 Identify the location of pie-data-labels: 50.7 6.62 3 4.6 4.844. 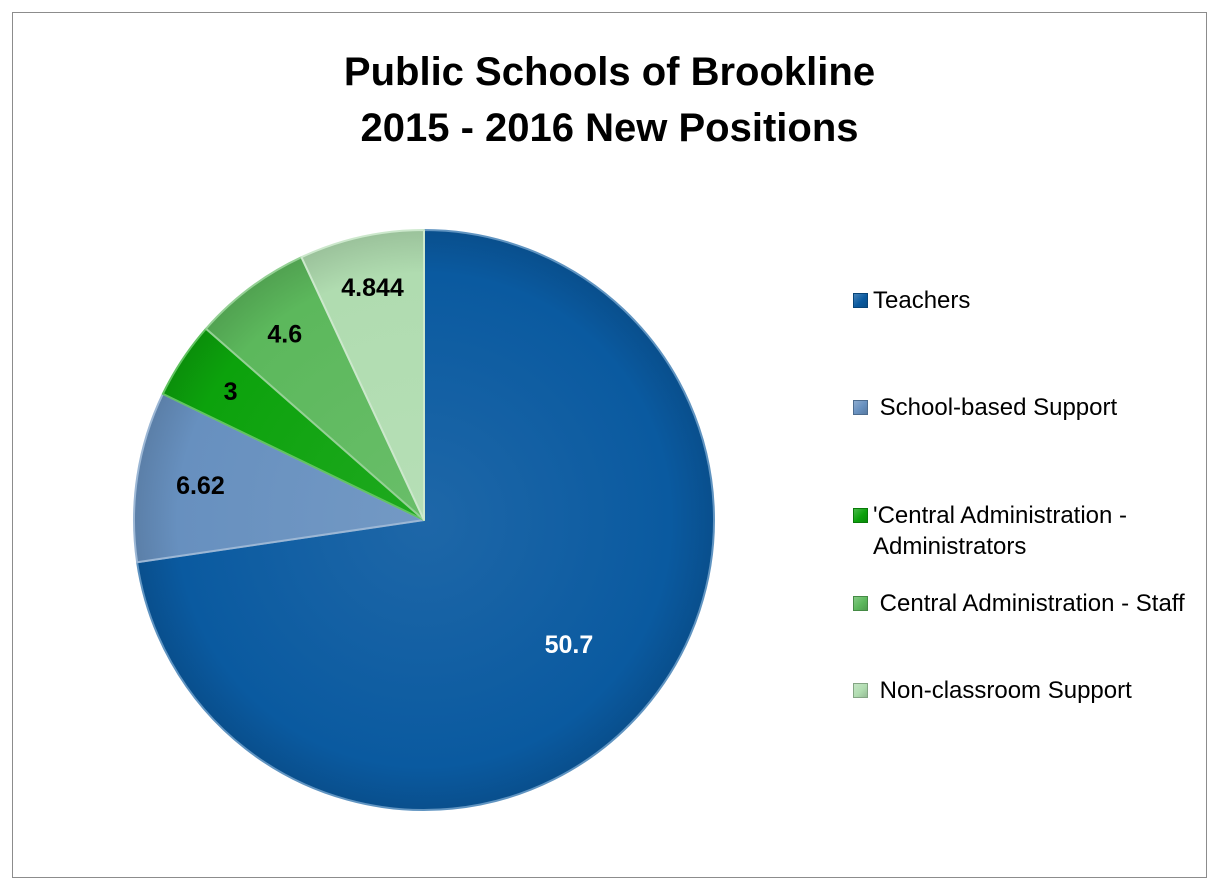
(384, 466).